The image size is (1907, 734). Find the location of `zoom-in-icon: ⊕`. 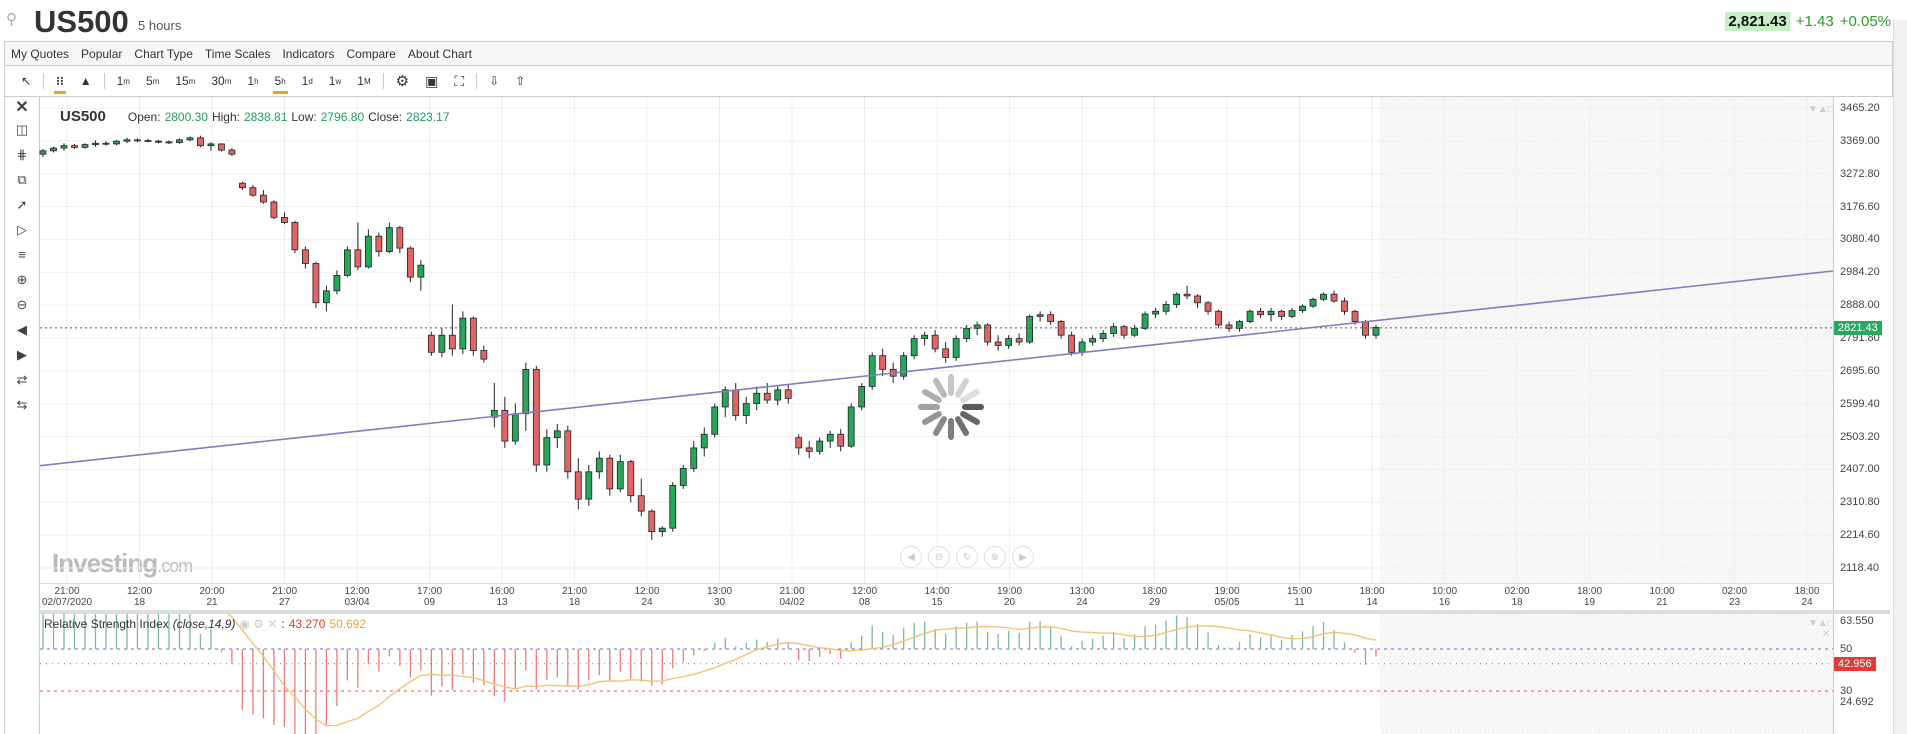

zoom-in-icon: ⊕ is located at coordinates (22, 279).